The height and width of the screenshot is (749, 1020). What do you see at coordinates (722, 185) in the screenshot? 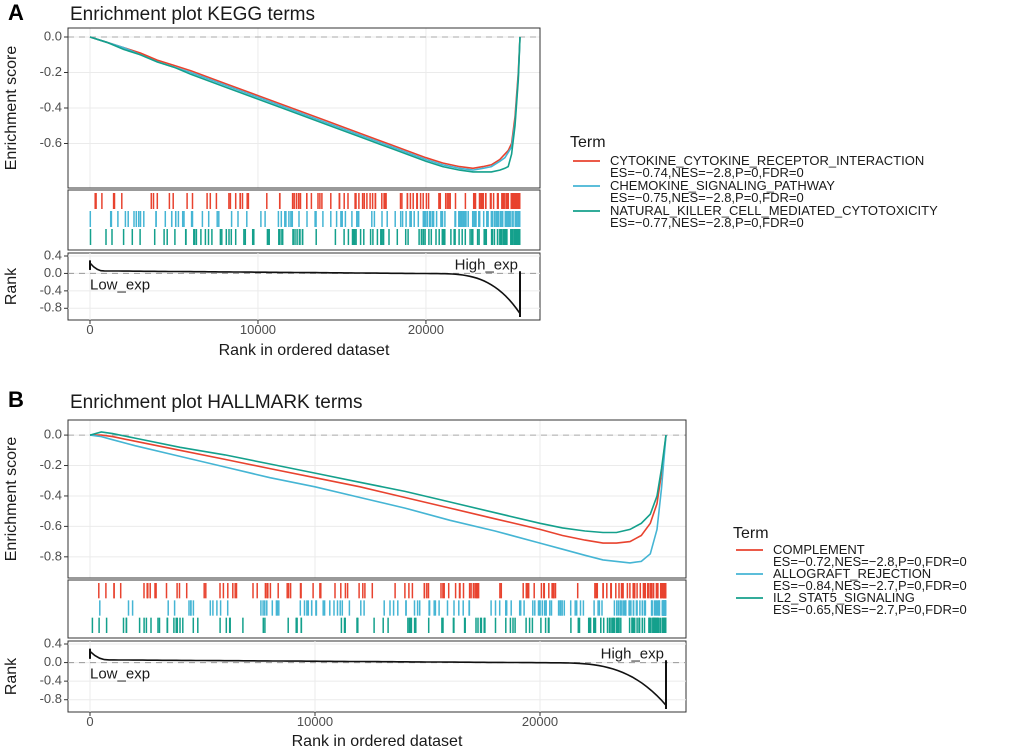
I see `legend-term-name: CHEMOKINE_SIGNALING_PATHWAY` at bounding box center [722, 185].